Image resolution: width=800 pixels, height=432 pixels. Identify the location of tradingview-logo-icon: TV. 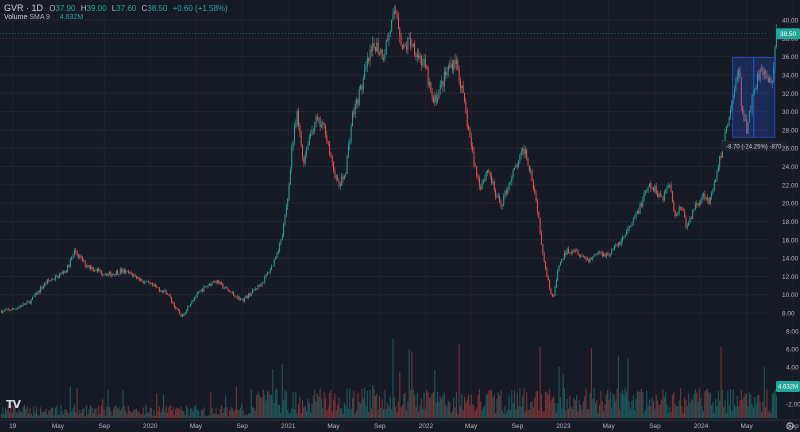
(13, 404).